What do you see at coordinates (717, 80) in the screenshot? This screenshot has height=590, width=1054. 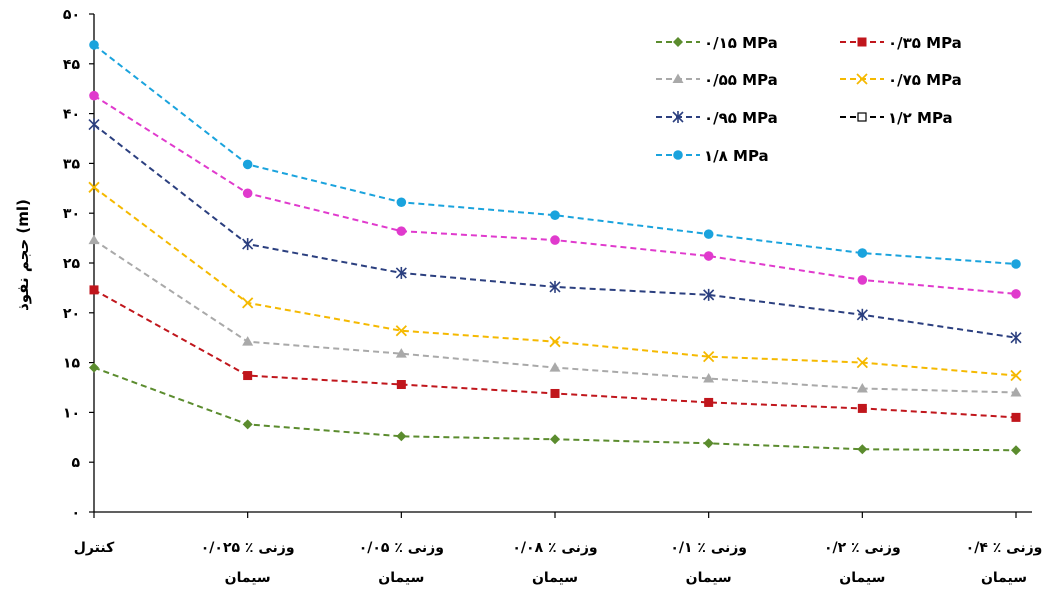 I see `legend-entry: ۰/۵۵ MPa` at bounding box center [717, 80].